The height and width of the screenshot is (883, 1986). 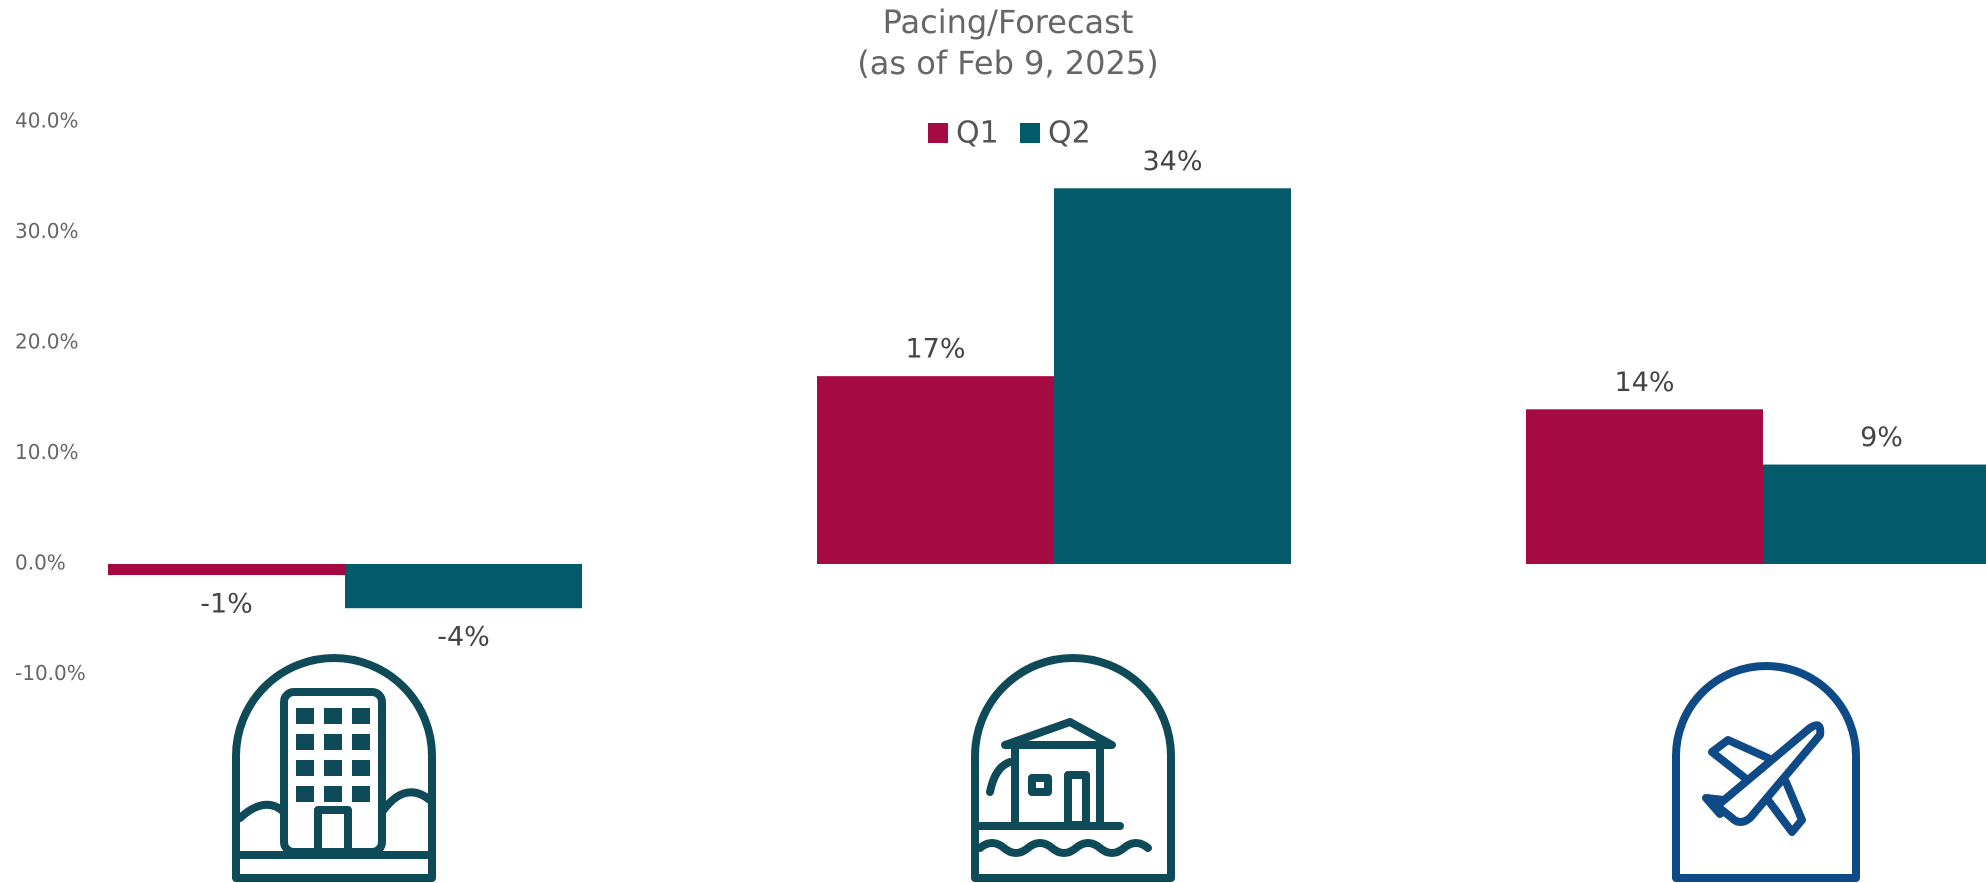 What do you see at coordinates (47, 121) in the screenshot?
I see `y-tick-label: 40.0%` at bounding box center [47, 121].